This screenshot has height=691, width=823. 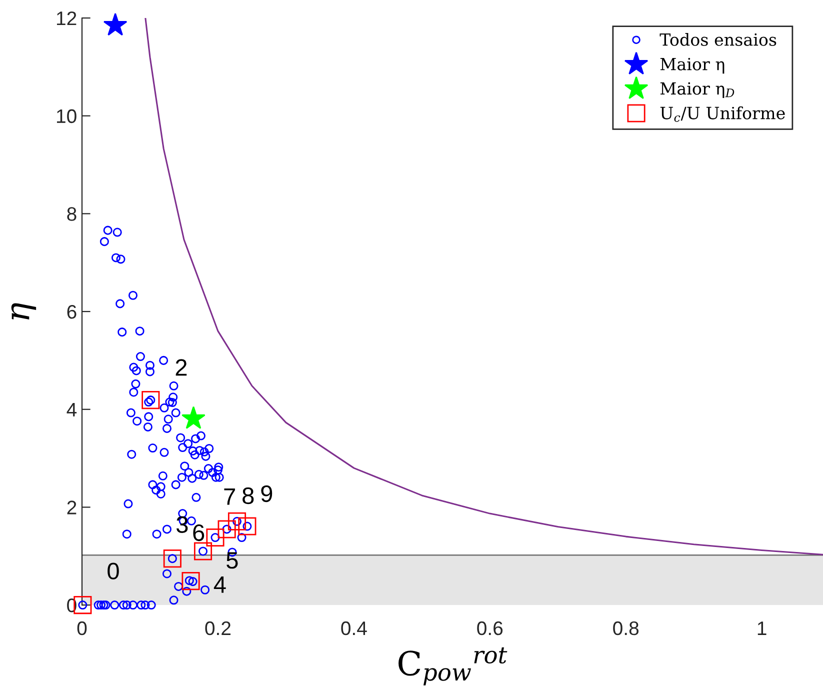 I want to click on legend-label: Maior η, so click(x=692, y=66).